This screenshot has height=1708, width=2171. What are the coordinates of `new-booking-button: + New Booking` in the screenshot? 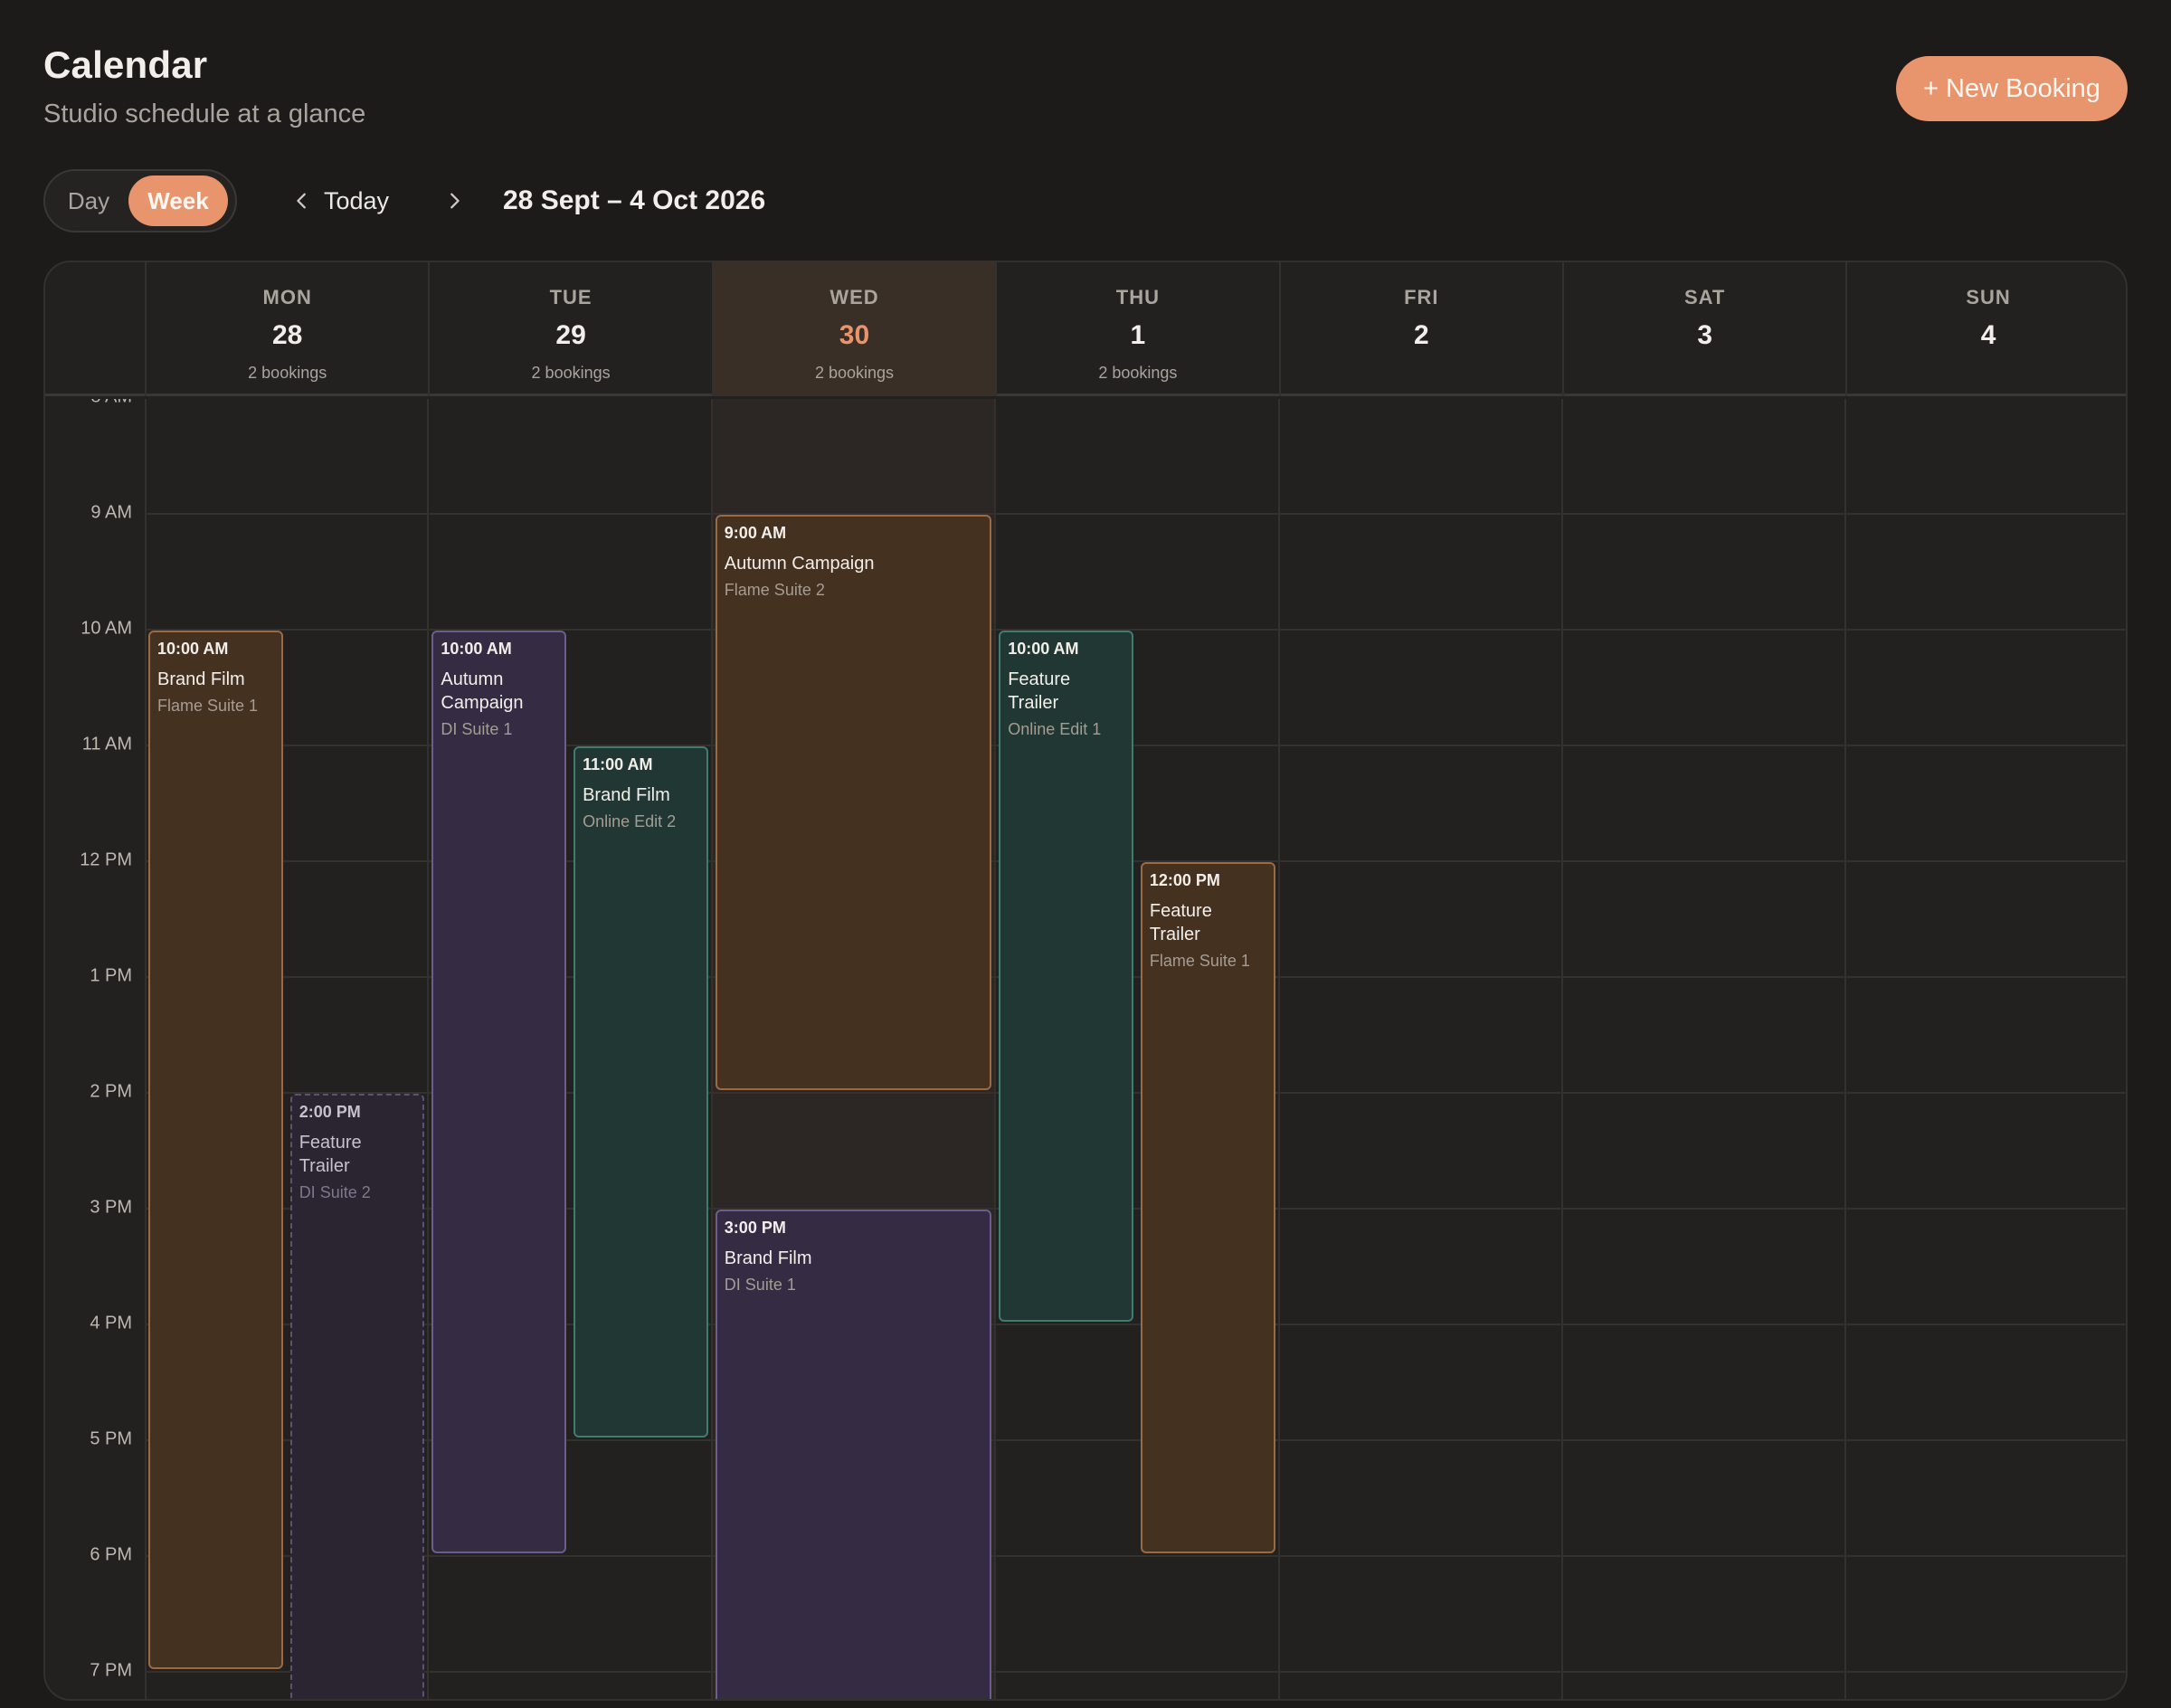 It's located at (2012, 88).